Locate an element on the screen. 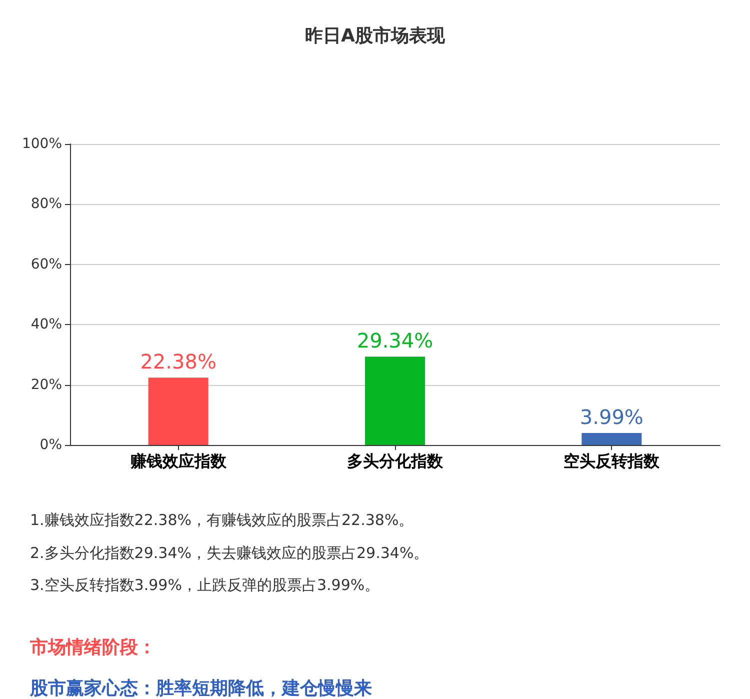  data-label: 29.34% is located at coordinates (395, 340).